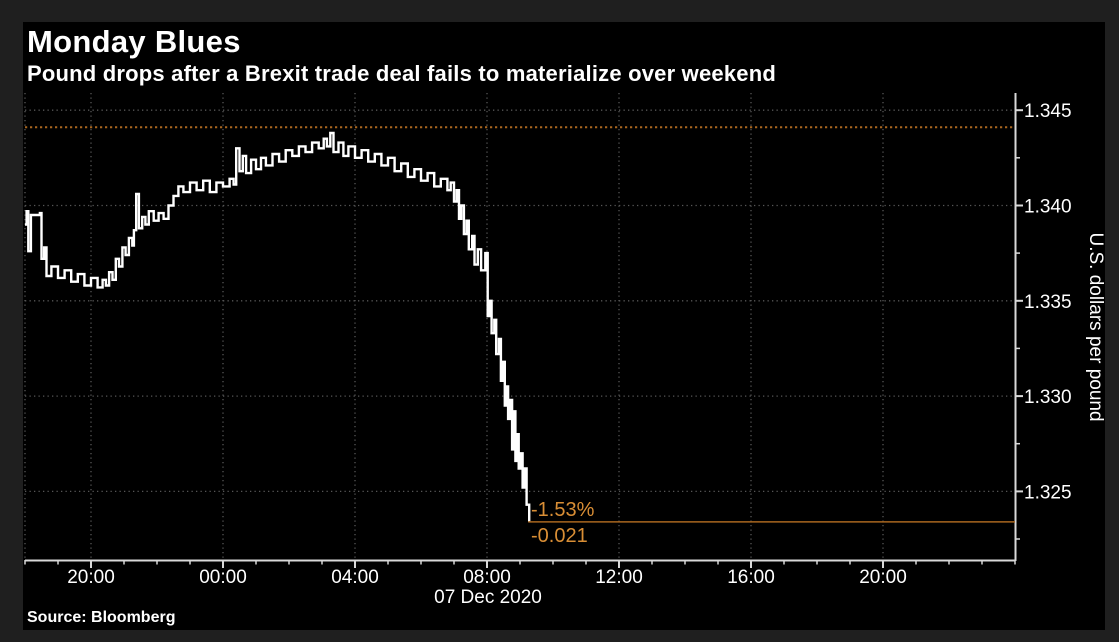 The width and height of the screenshot is (1119, 642). I want to click on absolute-change-label: -0.021, so click(559, 536).